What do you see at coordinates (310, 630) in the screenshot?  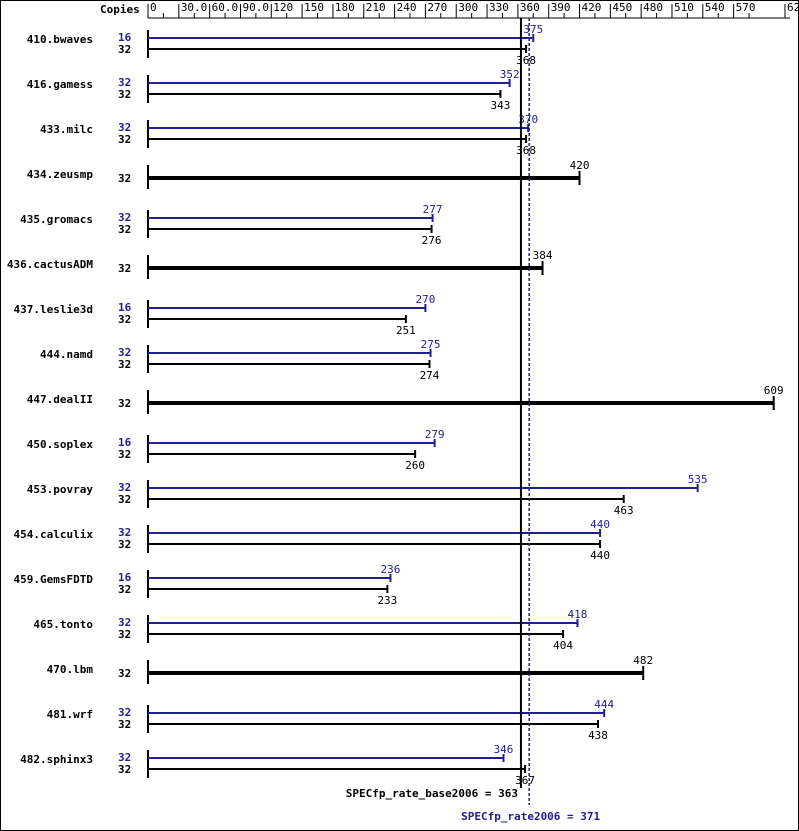 I see `benchmark-row: 465.tonto 32 418 32 404` at bounding box center [310, 630].